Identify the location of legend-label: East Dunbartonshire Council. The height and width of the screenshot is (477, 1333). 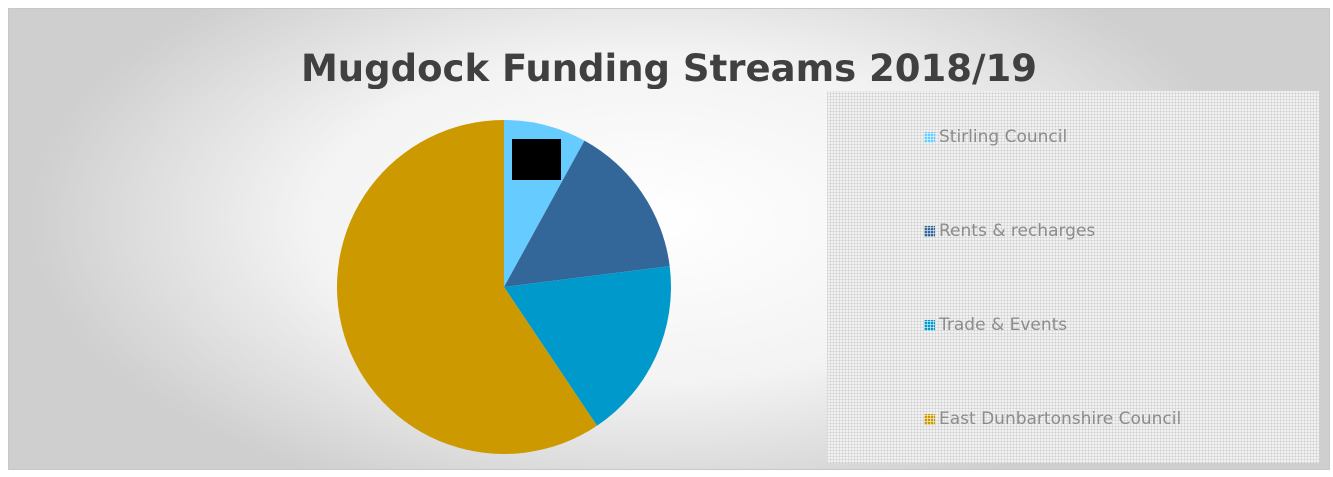
(1060, 419).